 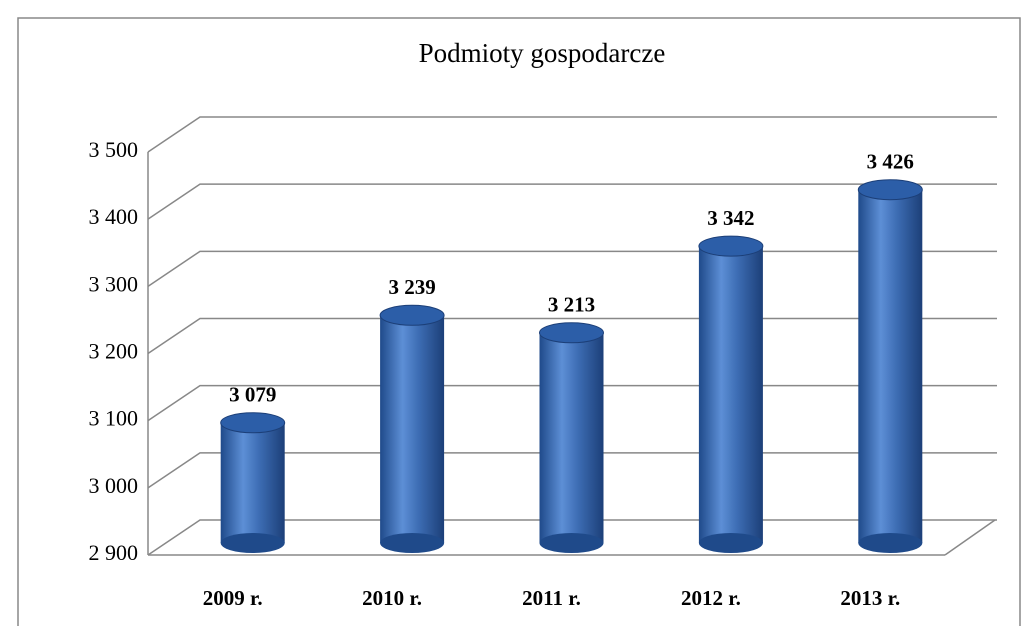 What do you see at coordinates (870, 598) in the screenshot?
I see `x-tick-label: 2013 r.` at bounding box center [870, 598].